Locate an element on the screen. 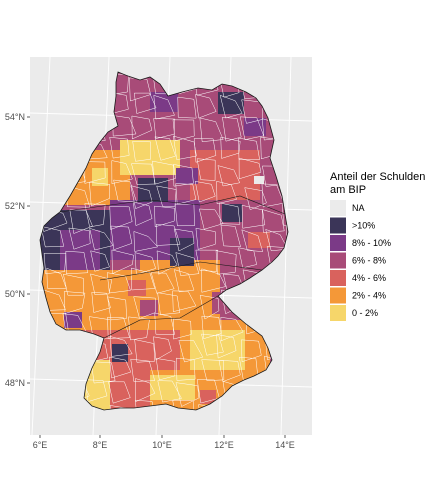  y-tick-label-50: 50°N is located at coordinates (15, 294).